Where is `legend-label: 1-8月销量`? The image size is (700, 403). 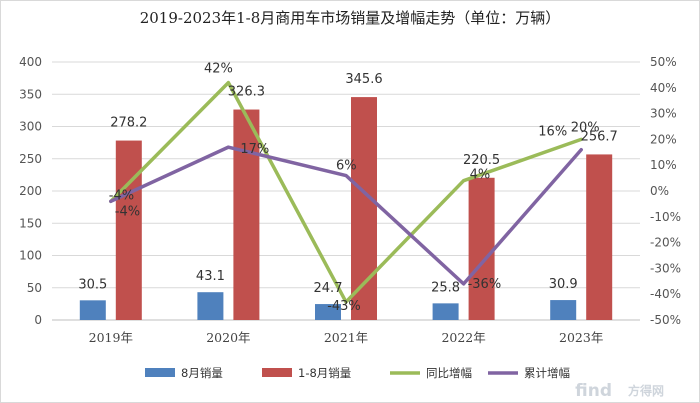
legend-label: 1-8月销量 is located at coordinates (324, 373).